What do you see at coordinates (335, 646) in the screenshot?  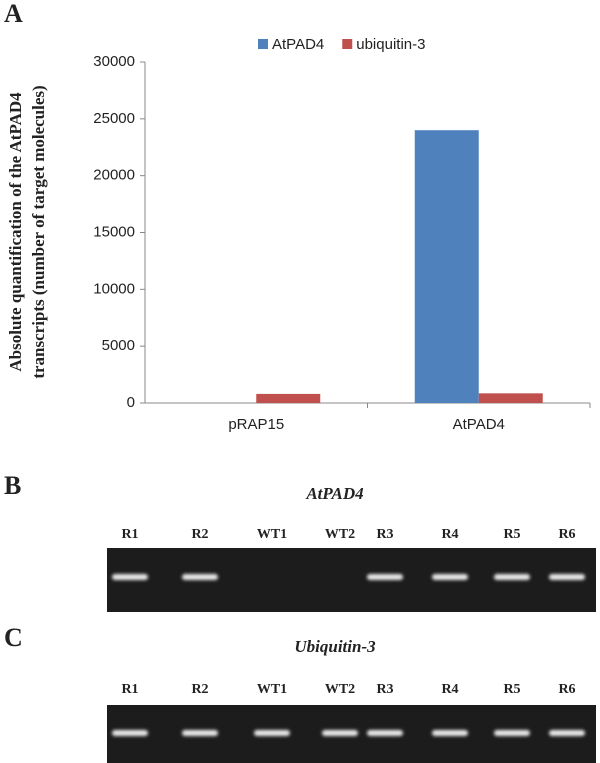 I see `gel-title: Ubiquitin-3` at bounding box center [335, 646].